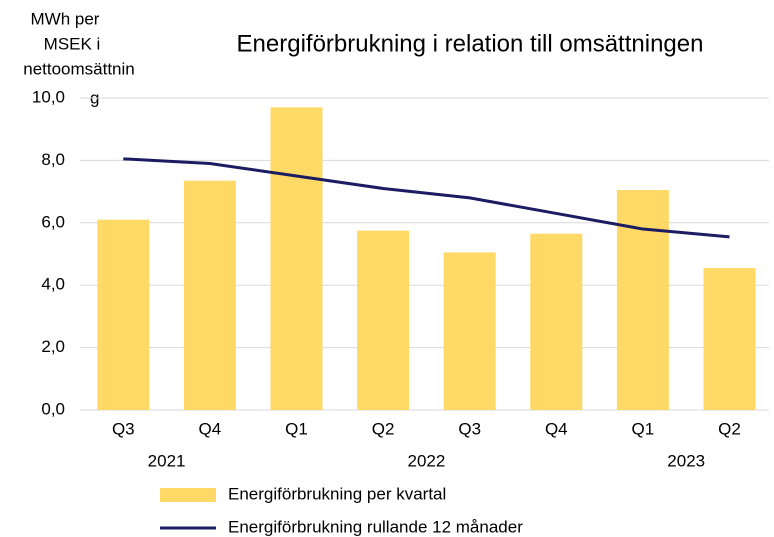  What do you see at coordinates (188, 495) in the screenshot?
I see `legend-swatch` at bounding box center [188, 495].